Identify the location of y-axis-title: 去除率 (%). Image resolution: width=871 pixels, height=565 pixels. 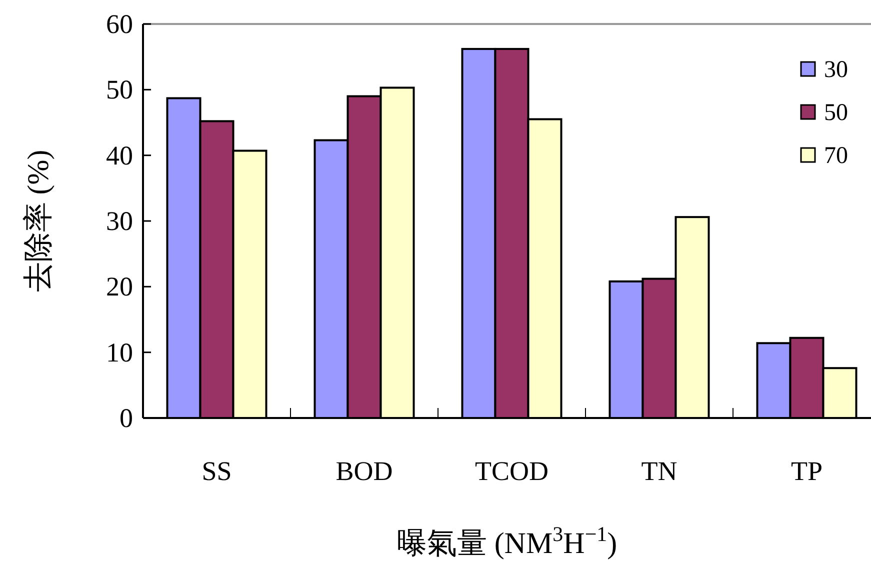
(38, 221).